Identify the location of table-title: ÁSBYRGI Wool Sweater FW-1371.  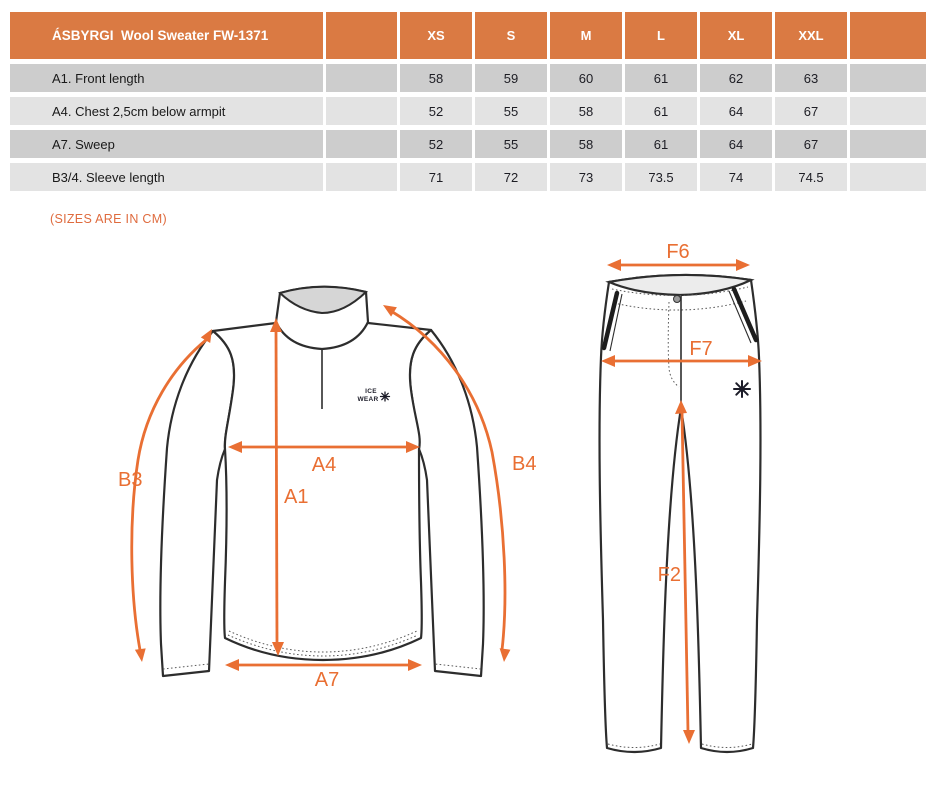
(166, 35).